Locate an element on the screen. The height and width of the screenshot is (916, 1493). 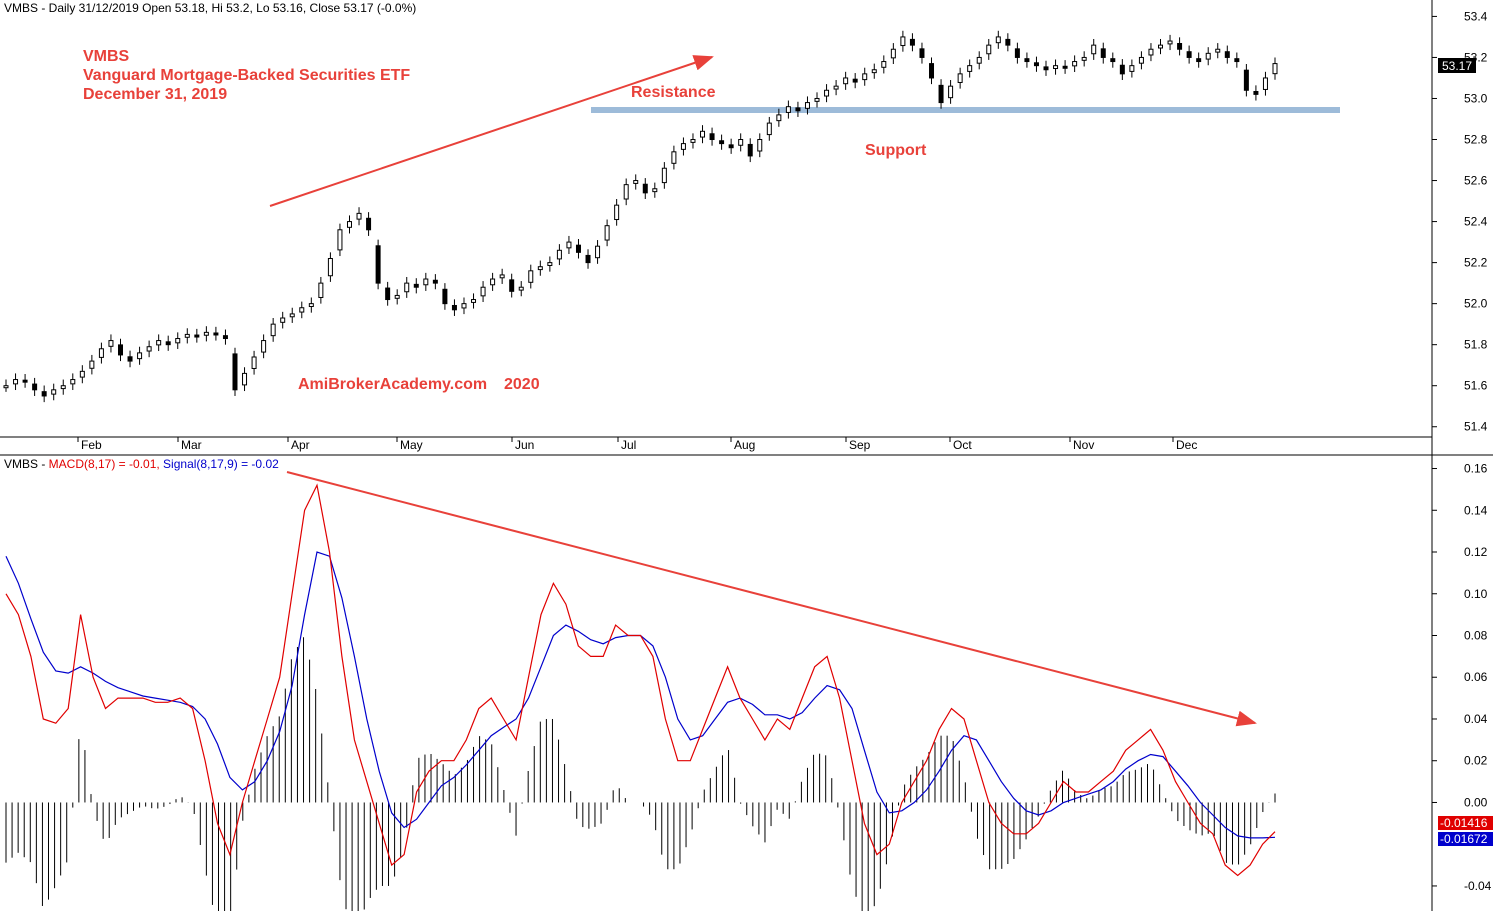
xtick-label: Oct is located at coordinates (962, 445).